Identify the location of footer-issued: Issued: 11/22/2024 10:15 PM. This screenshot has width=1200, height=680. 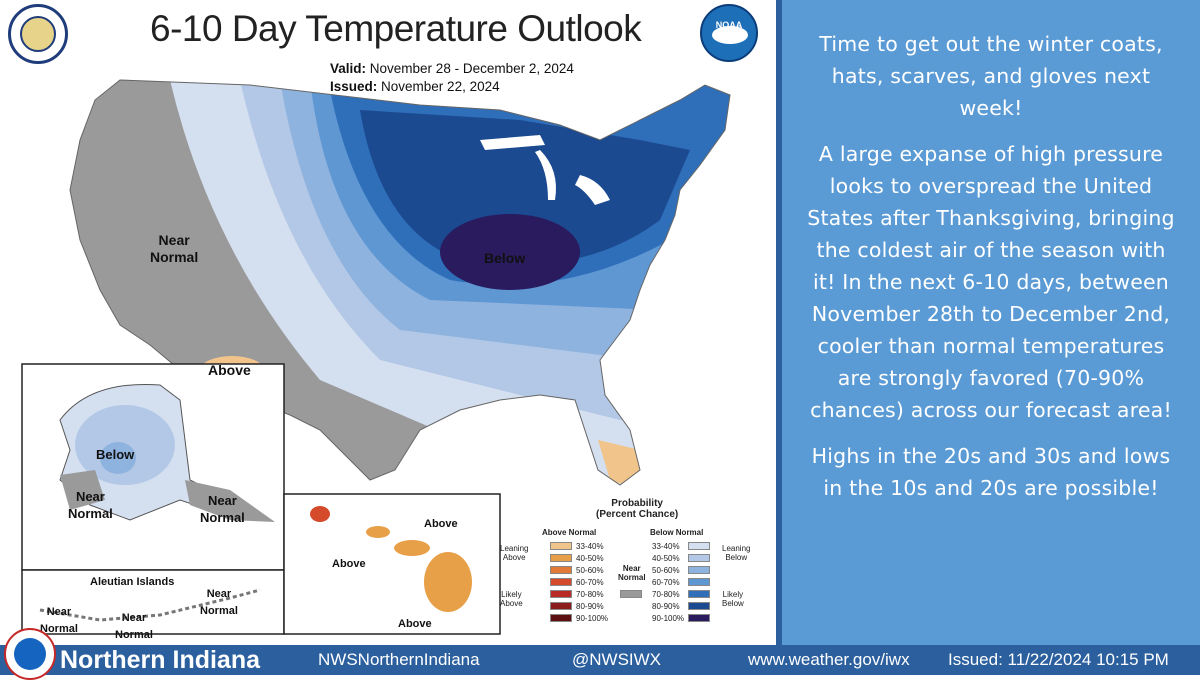
(1058, 659).